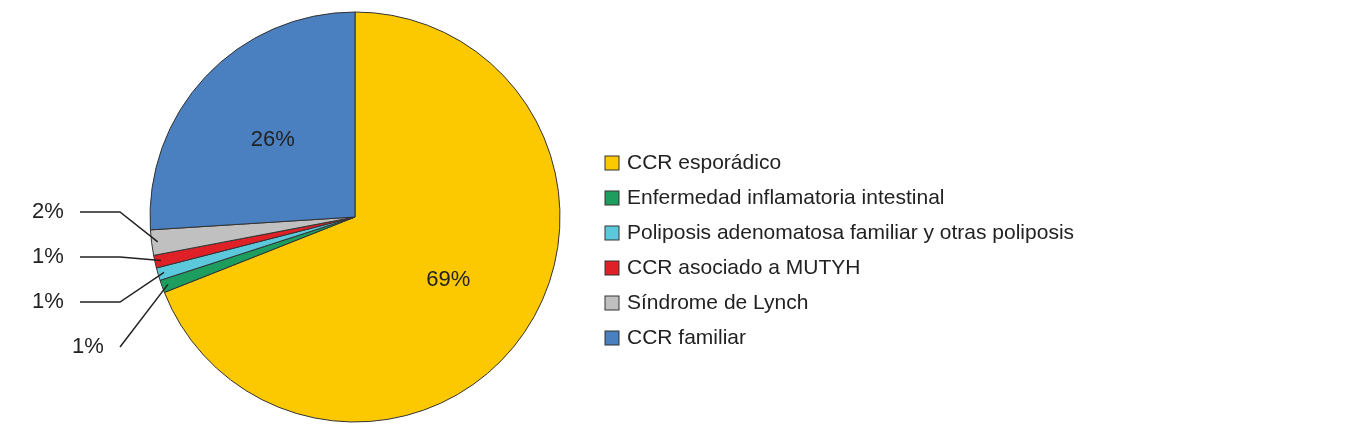  I want to click on legend-label: Síndrome de Lynch, so click(718, 301).